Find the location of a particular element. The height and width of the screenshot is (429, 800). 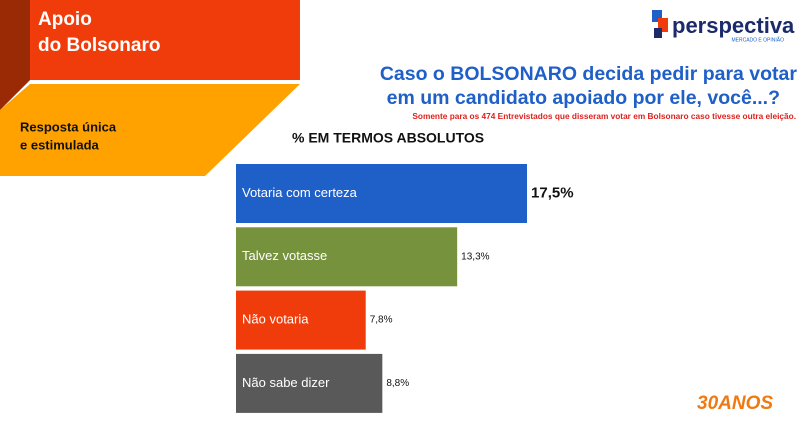

anniversary: 30ANOS is located at coordinates (735, 403).